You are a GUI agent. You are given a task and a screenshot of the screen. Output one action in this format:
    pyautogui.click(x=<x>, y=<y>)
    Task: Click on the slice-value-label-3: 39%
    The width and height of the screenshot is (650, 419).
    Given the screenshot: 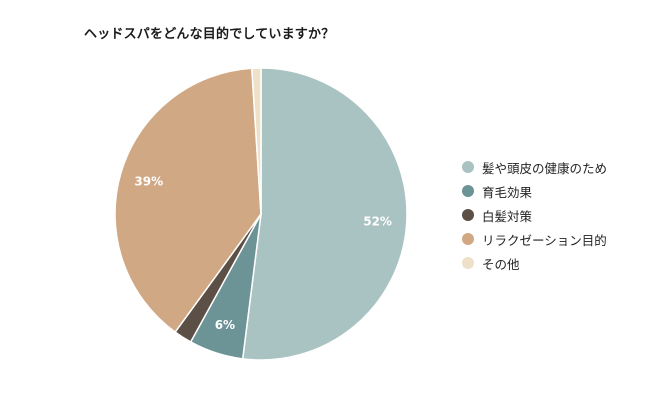 What is the action you would take?
    pyautogui.click(x=148, y=181)
    